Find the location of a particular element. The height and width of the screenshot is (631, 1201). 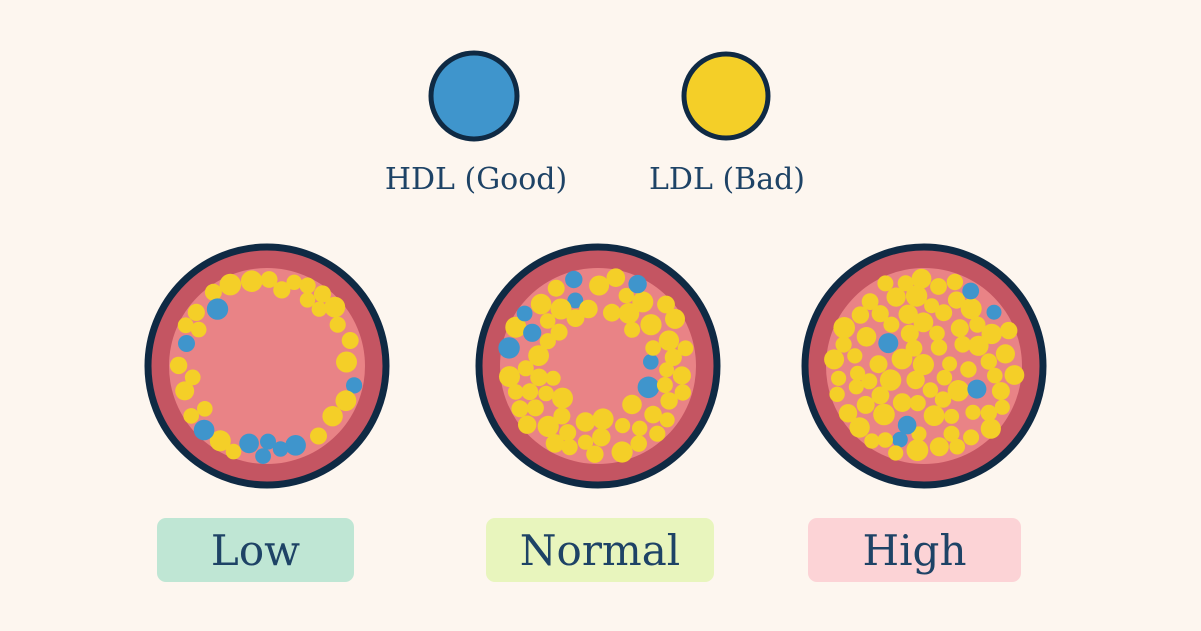

legend-icons is located at coordinates (599, 96).